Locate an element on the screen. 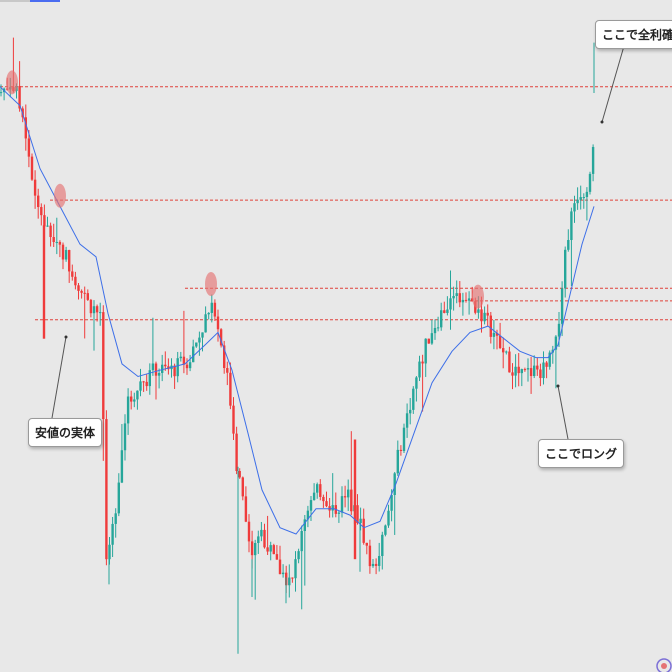 Image resolution: width=672 pixels, height=672 pixels. top-toolbar-strip is located at coordinates (336, 1).